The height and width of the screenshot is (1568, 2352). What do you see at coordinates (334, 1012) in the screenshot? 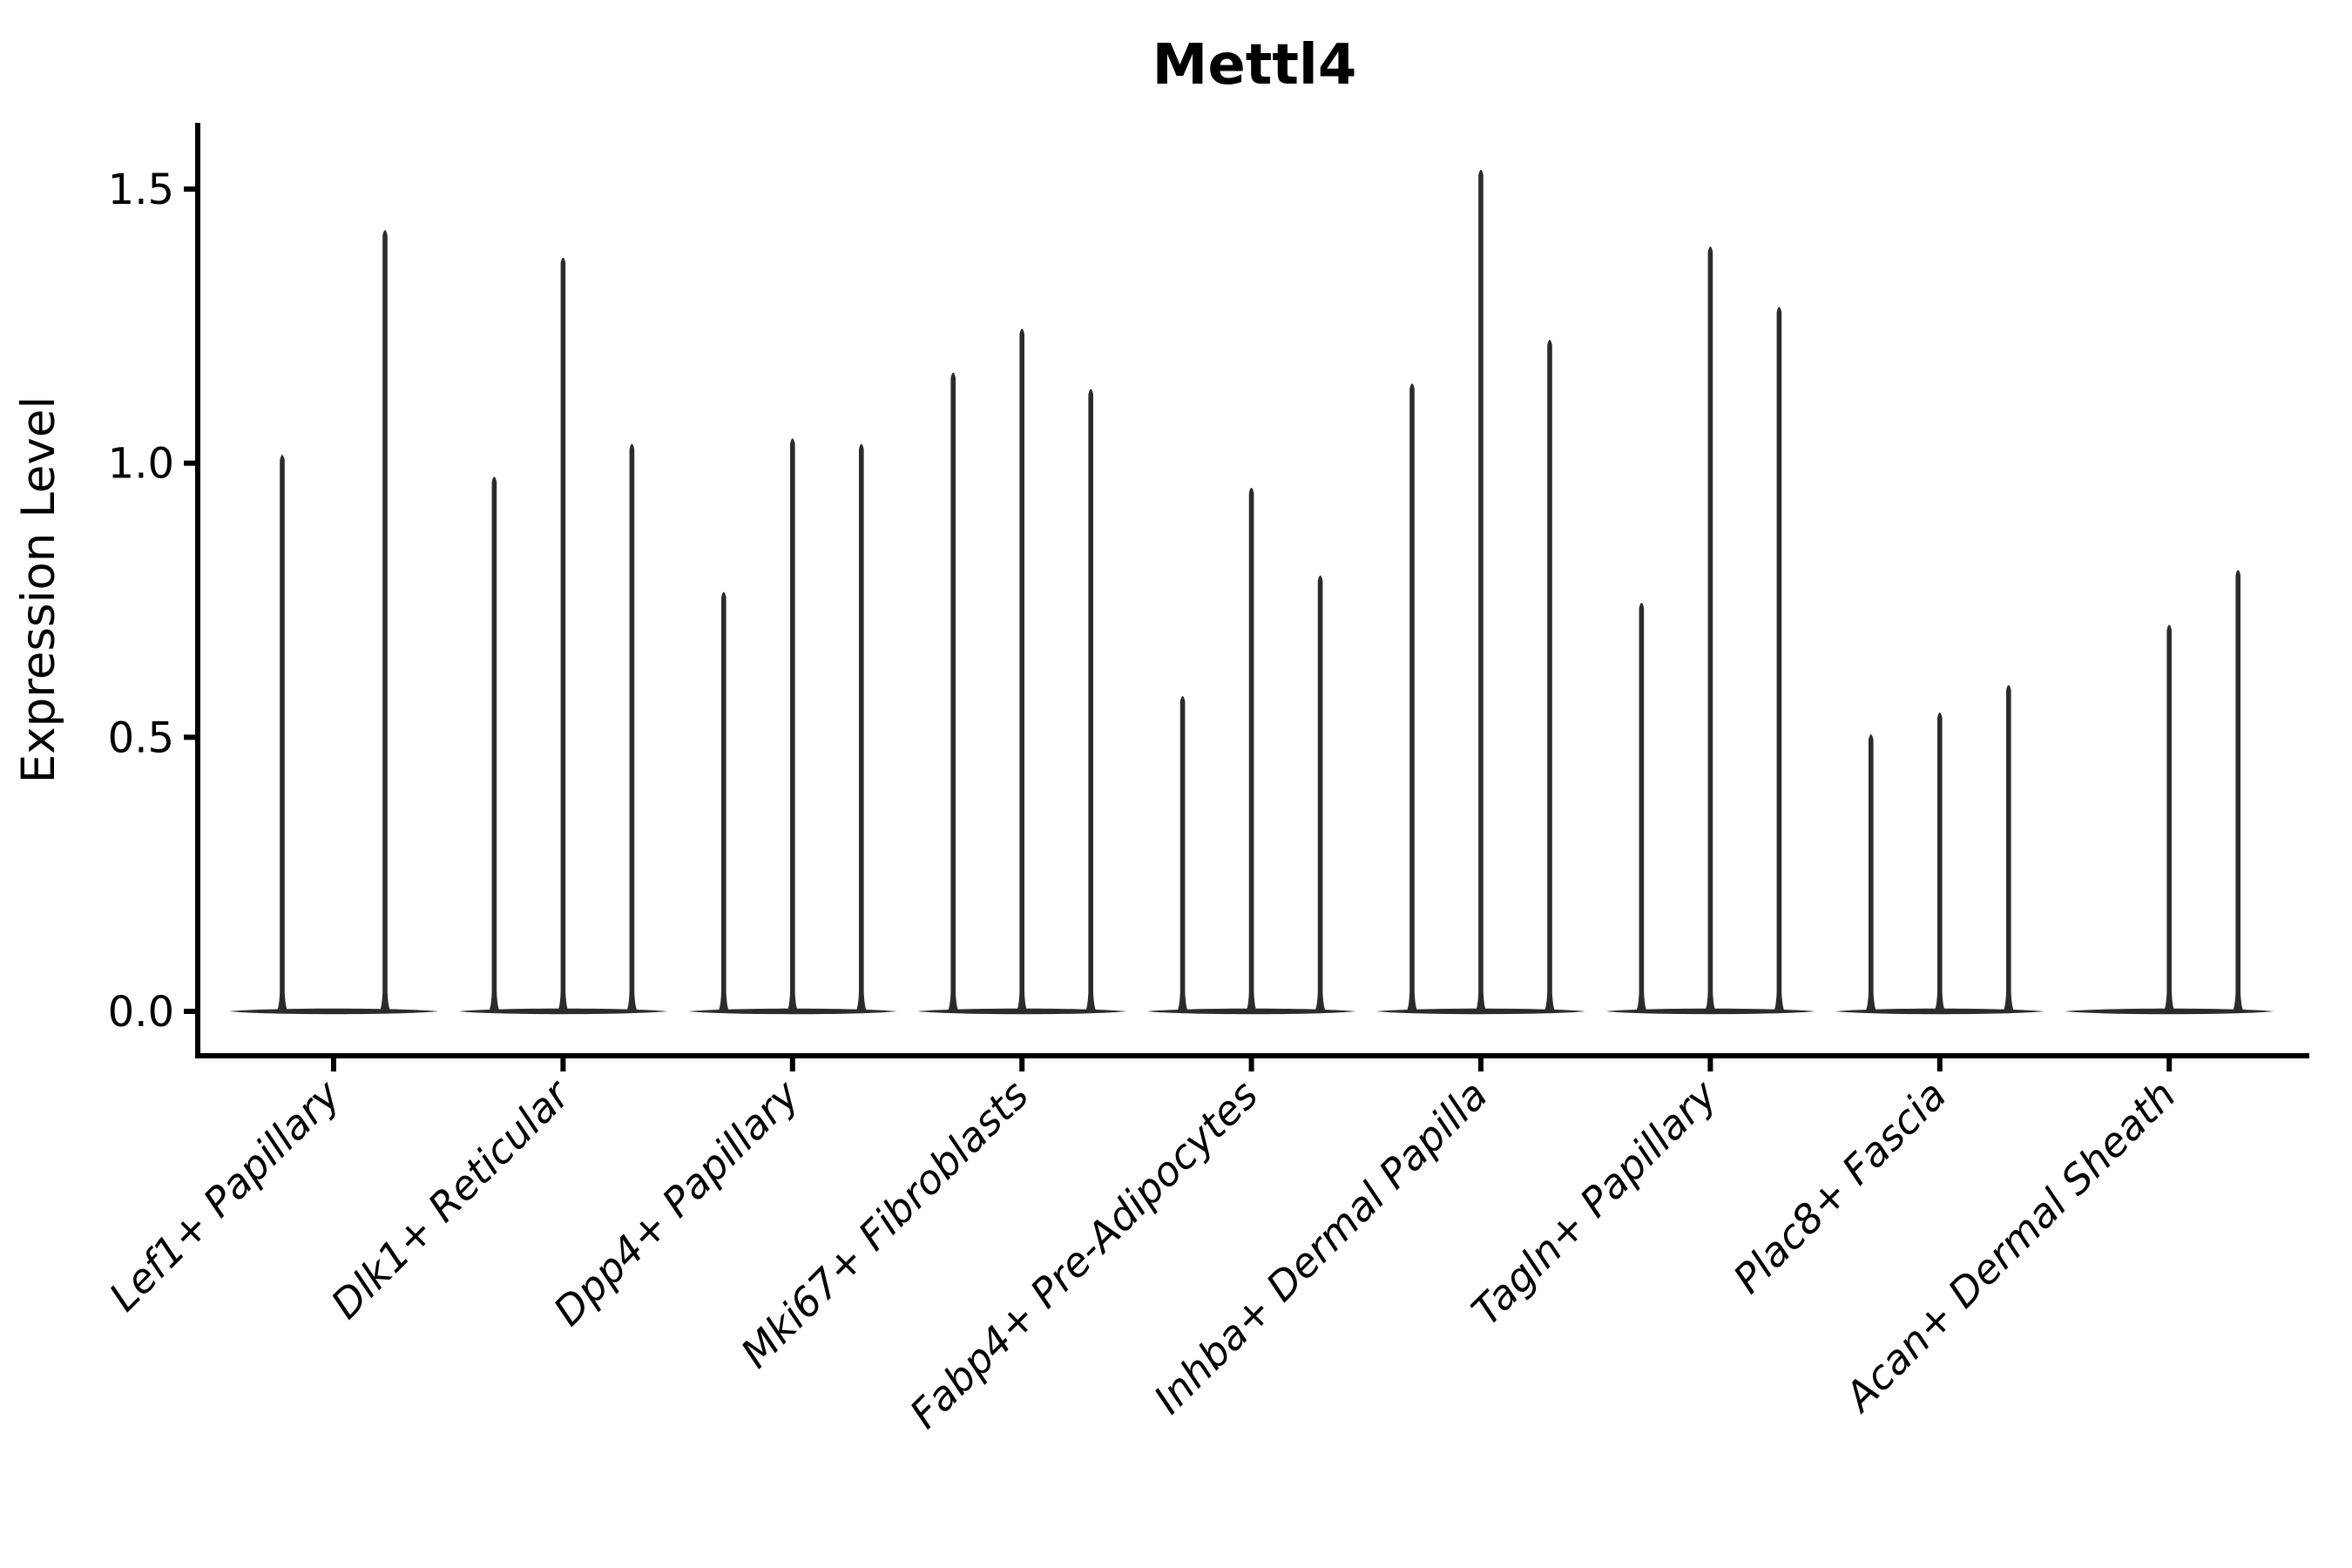
I see `violin-base` at bounding box center [334, 1012].